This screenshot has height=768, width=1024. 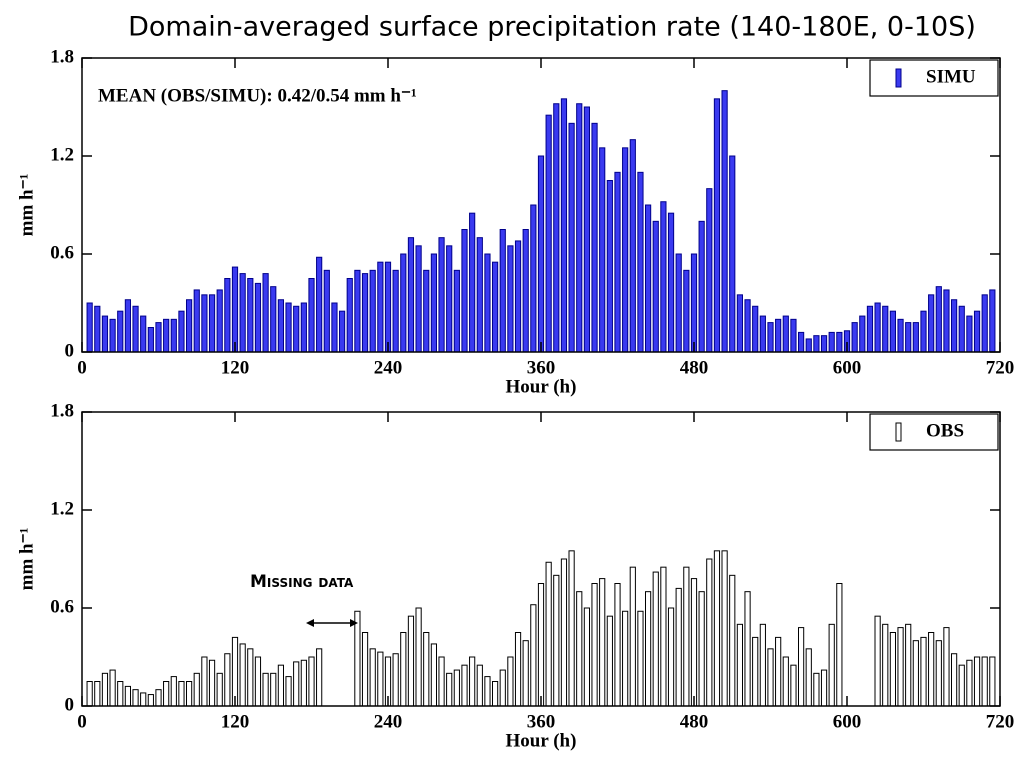 What do you see at coordinates (70, 704) in the screenshot?
I see `y-tick-label: 0` at bounding box center [70, 704].